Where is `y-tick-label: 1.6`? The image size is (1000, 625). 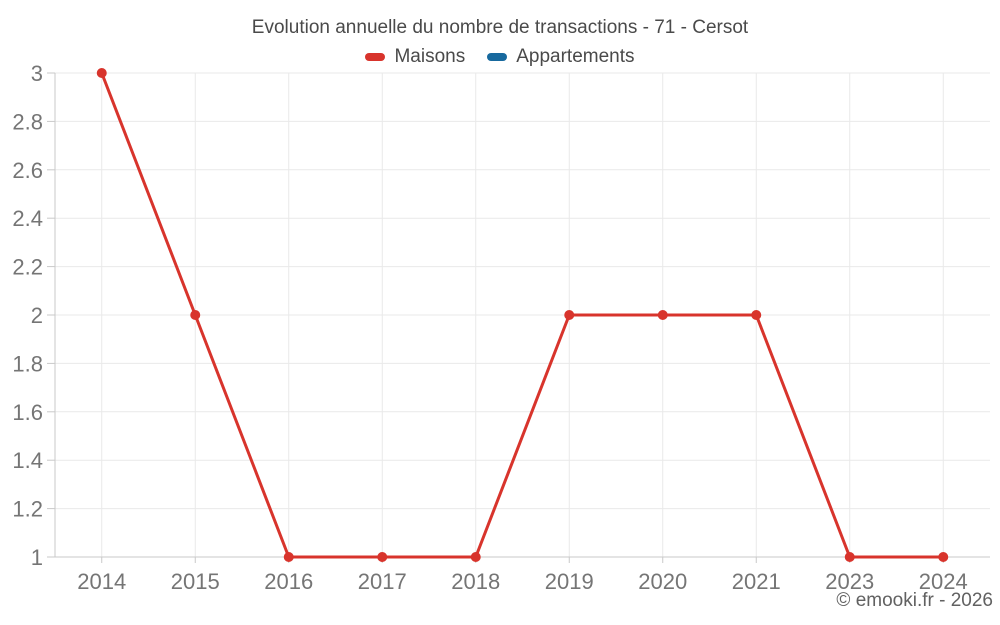
y-tick-label: 1.6 is located at coordinates (27, 412).